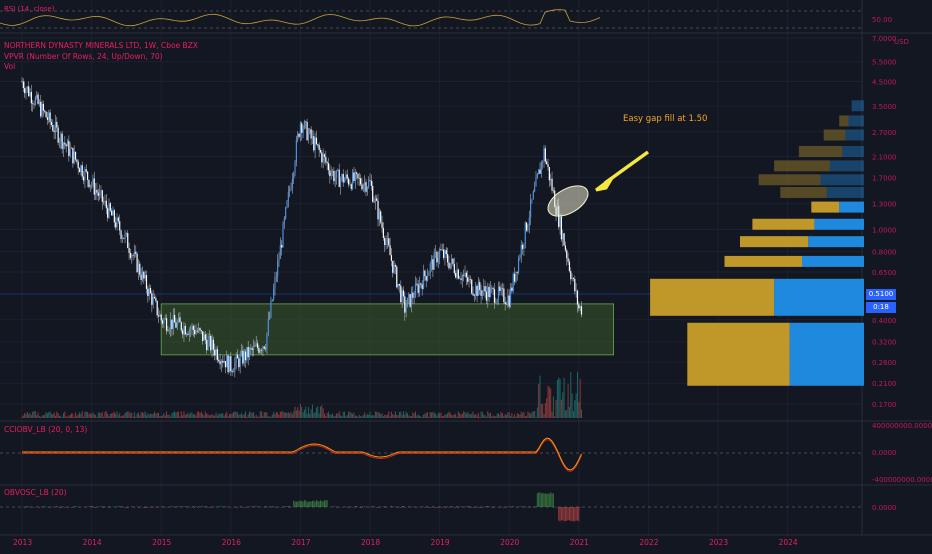 This screenshot has height=554, width=932. Describe the element at coordinates (884, 453) in the screenshot. I see `indicator1-tick-1: 0.0000` at that location.